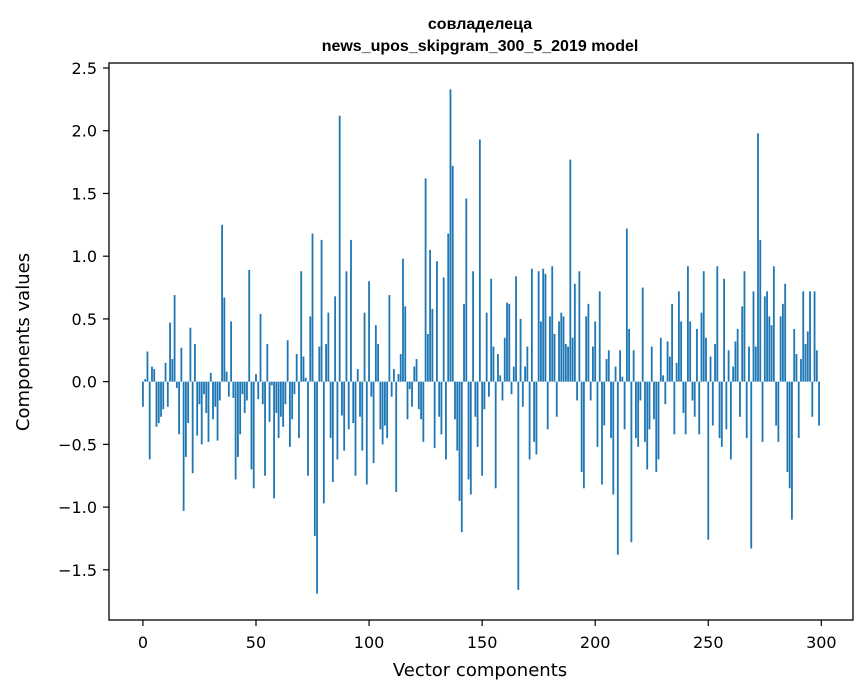 Image resolution: width=867 pixels, height=696 pixels. I want to click on y-tick-label: 1.5, so click(84, 193).